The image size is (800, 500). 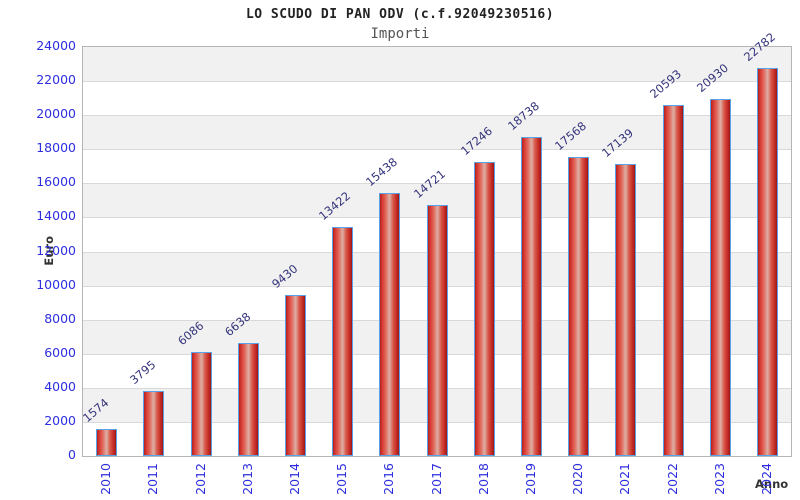 What do you see at coordinates (60, 420) in the screenshot?
I see `y-tick-label: 2000` at bounding box center [60, 420].